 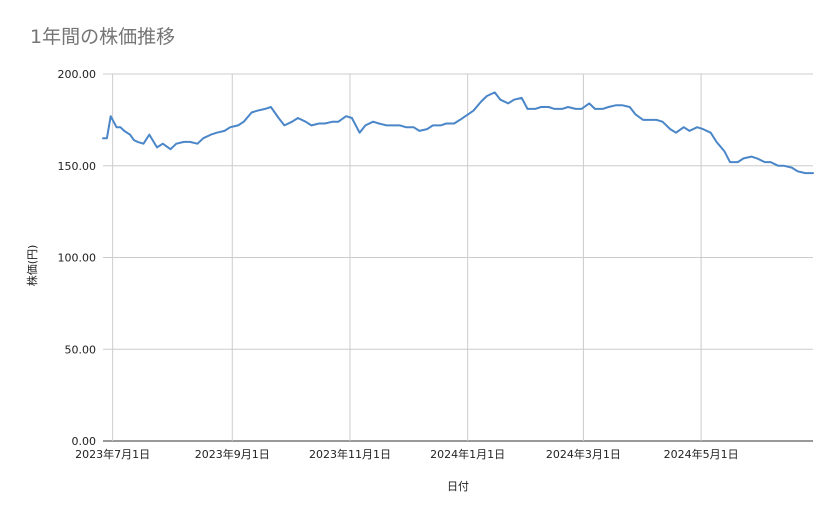 I want to click on x-tick-label: 2023年9月1日, so click(x=232, y=454).